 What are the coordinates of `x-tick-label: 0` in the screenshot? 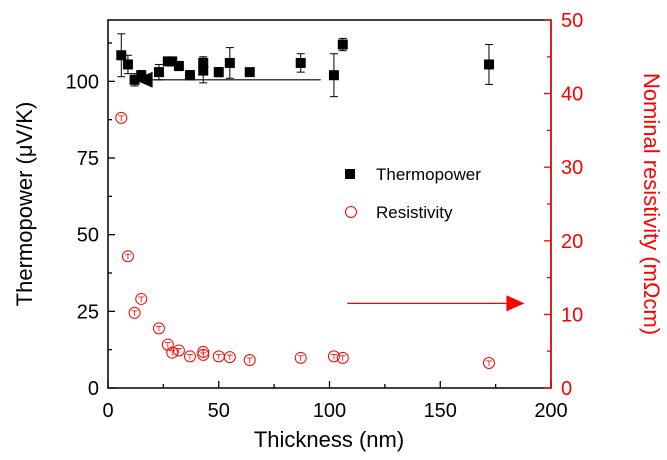 It's located at (107, 411).